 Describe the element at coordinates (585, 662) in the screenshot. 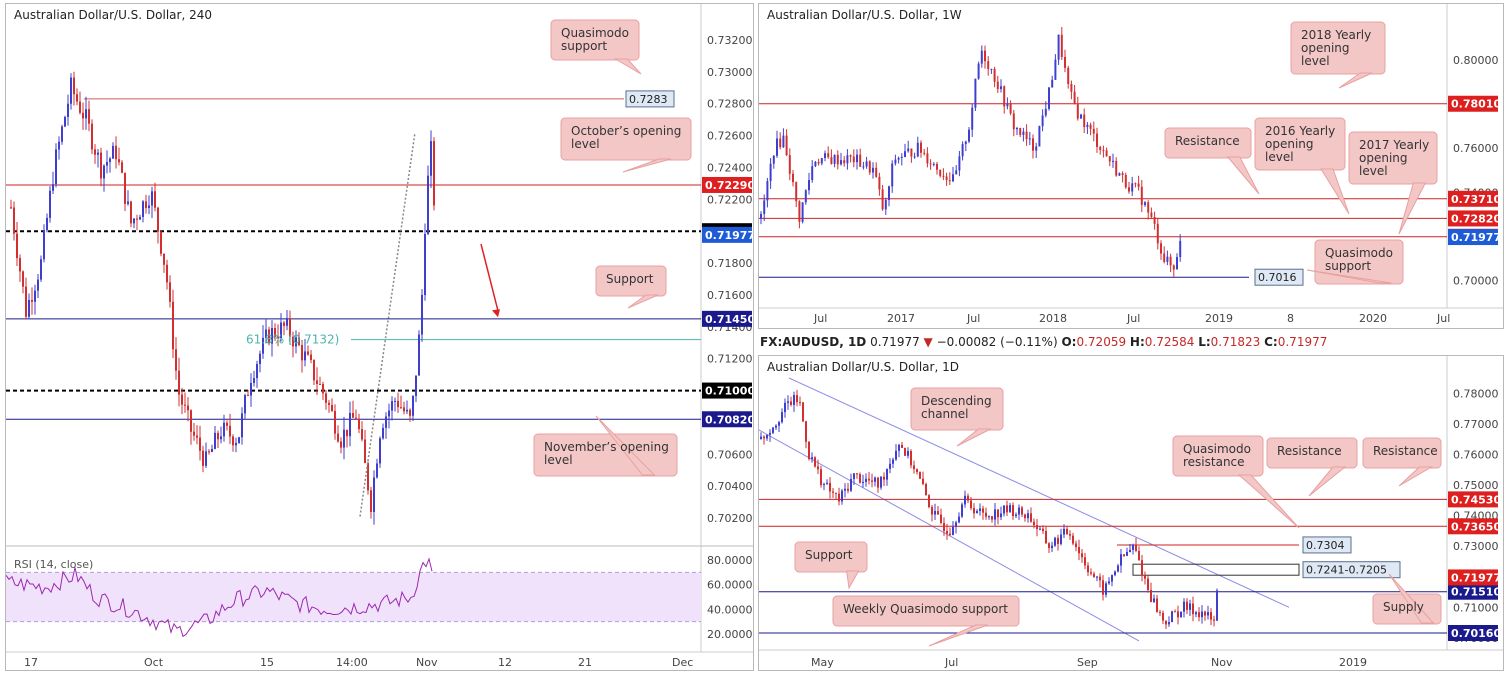

I see `h4-x-tick-label: 21` at that location.